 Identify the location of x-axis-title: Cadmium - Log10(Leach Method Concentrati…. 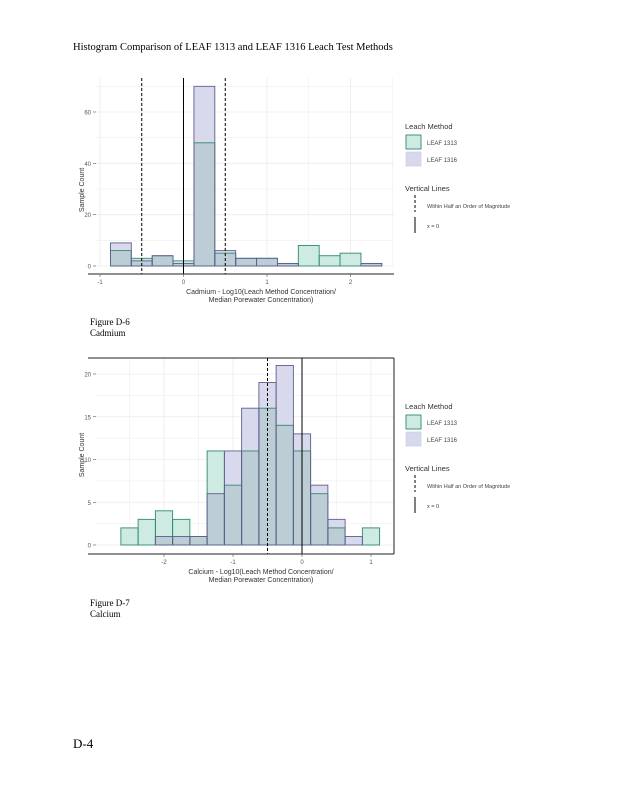
(261, 292).